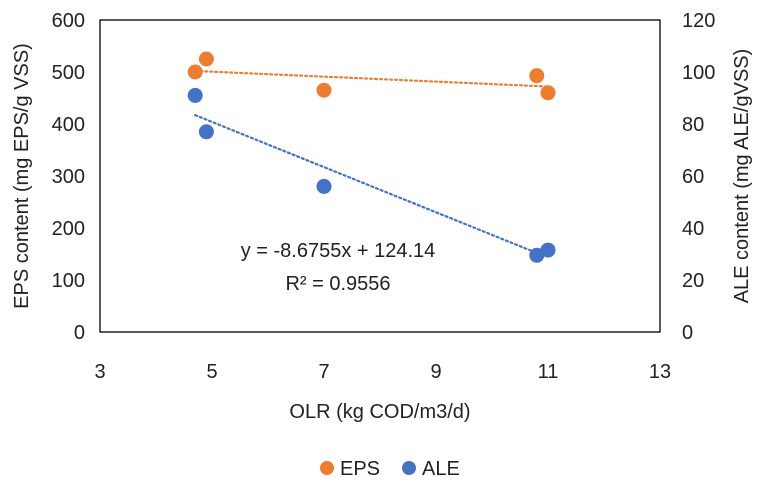 This screenshot has width=761, height=490. I want to click on y-right-tick-label: 100, so click(698, 73).